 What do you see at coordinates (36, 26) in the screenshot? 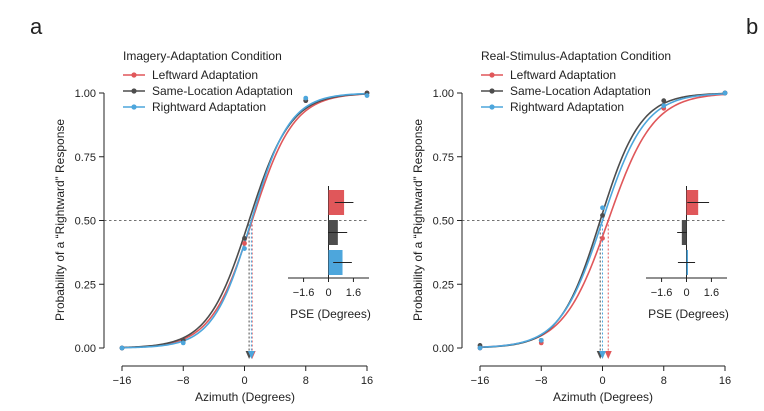
I see `panel-letter: a` at bounding box center [36, 26].